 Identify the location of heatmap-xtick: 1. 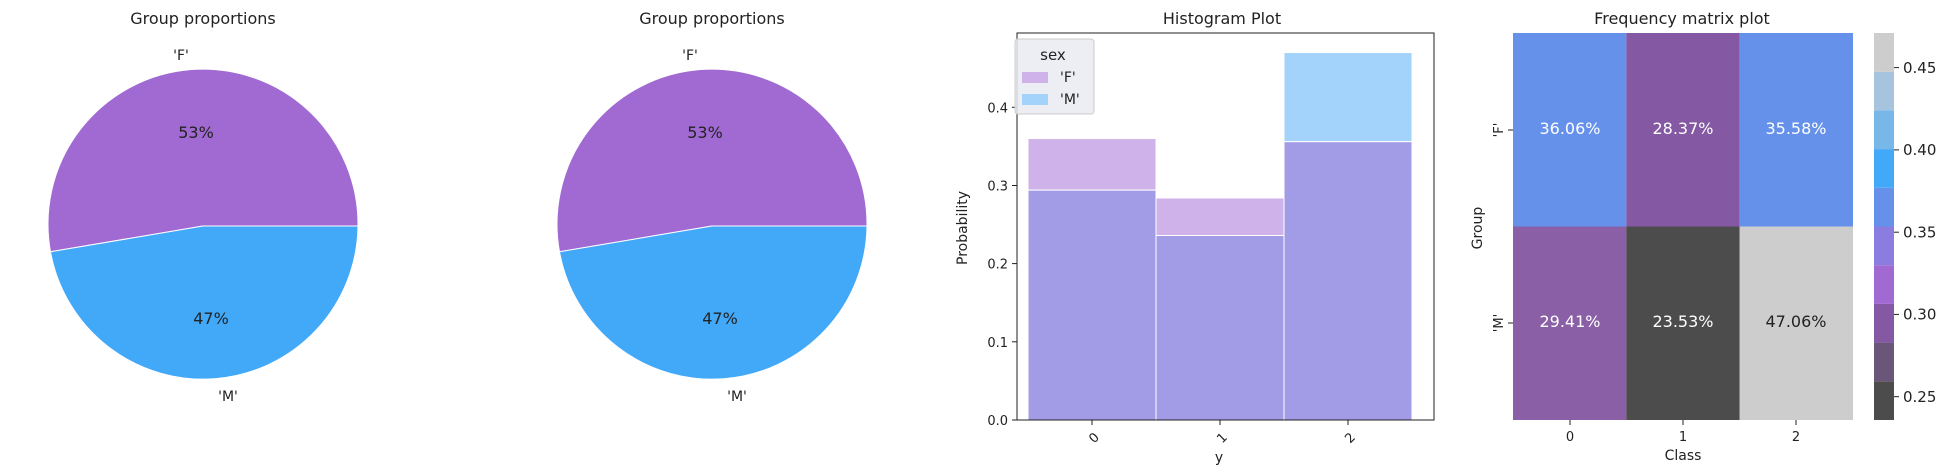
(1683, 437).